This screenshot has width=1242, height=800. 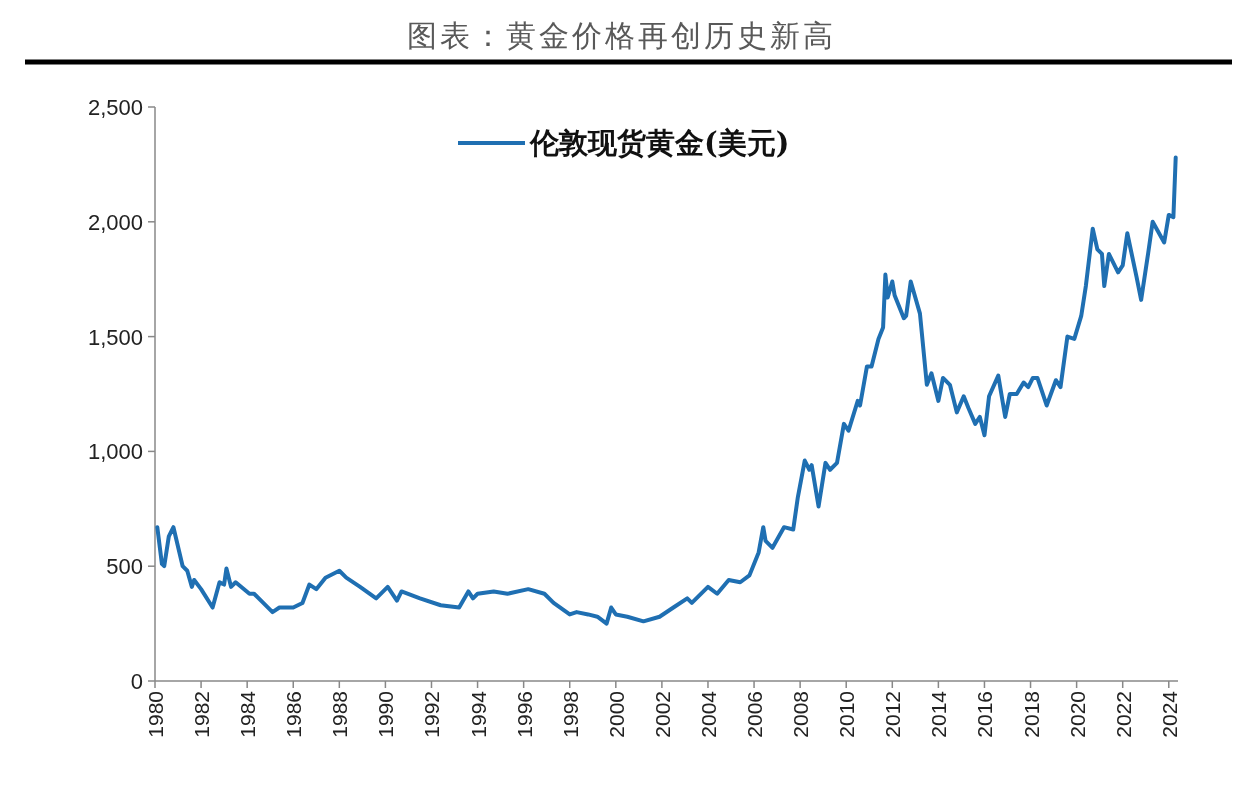 What do you see at coordinates (1031, 714) in the screenshot?
I see `x-tick-label: 2018` at bounding box center [1031, 714].